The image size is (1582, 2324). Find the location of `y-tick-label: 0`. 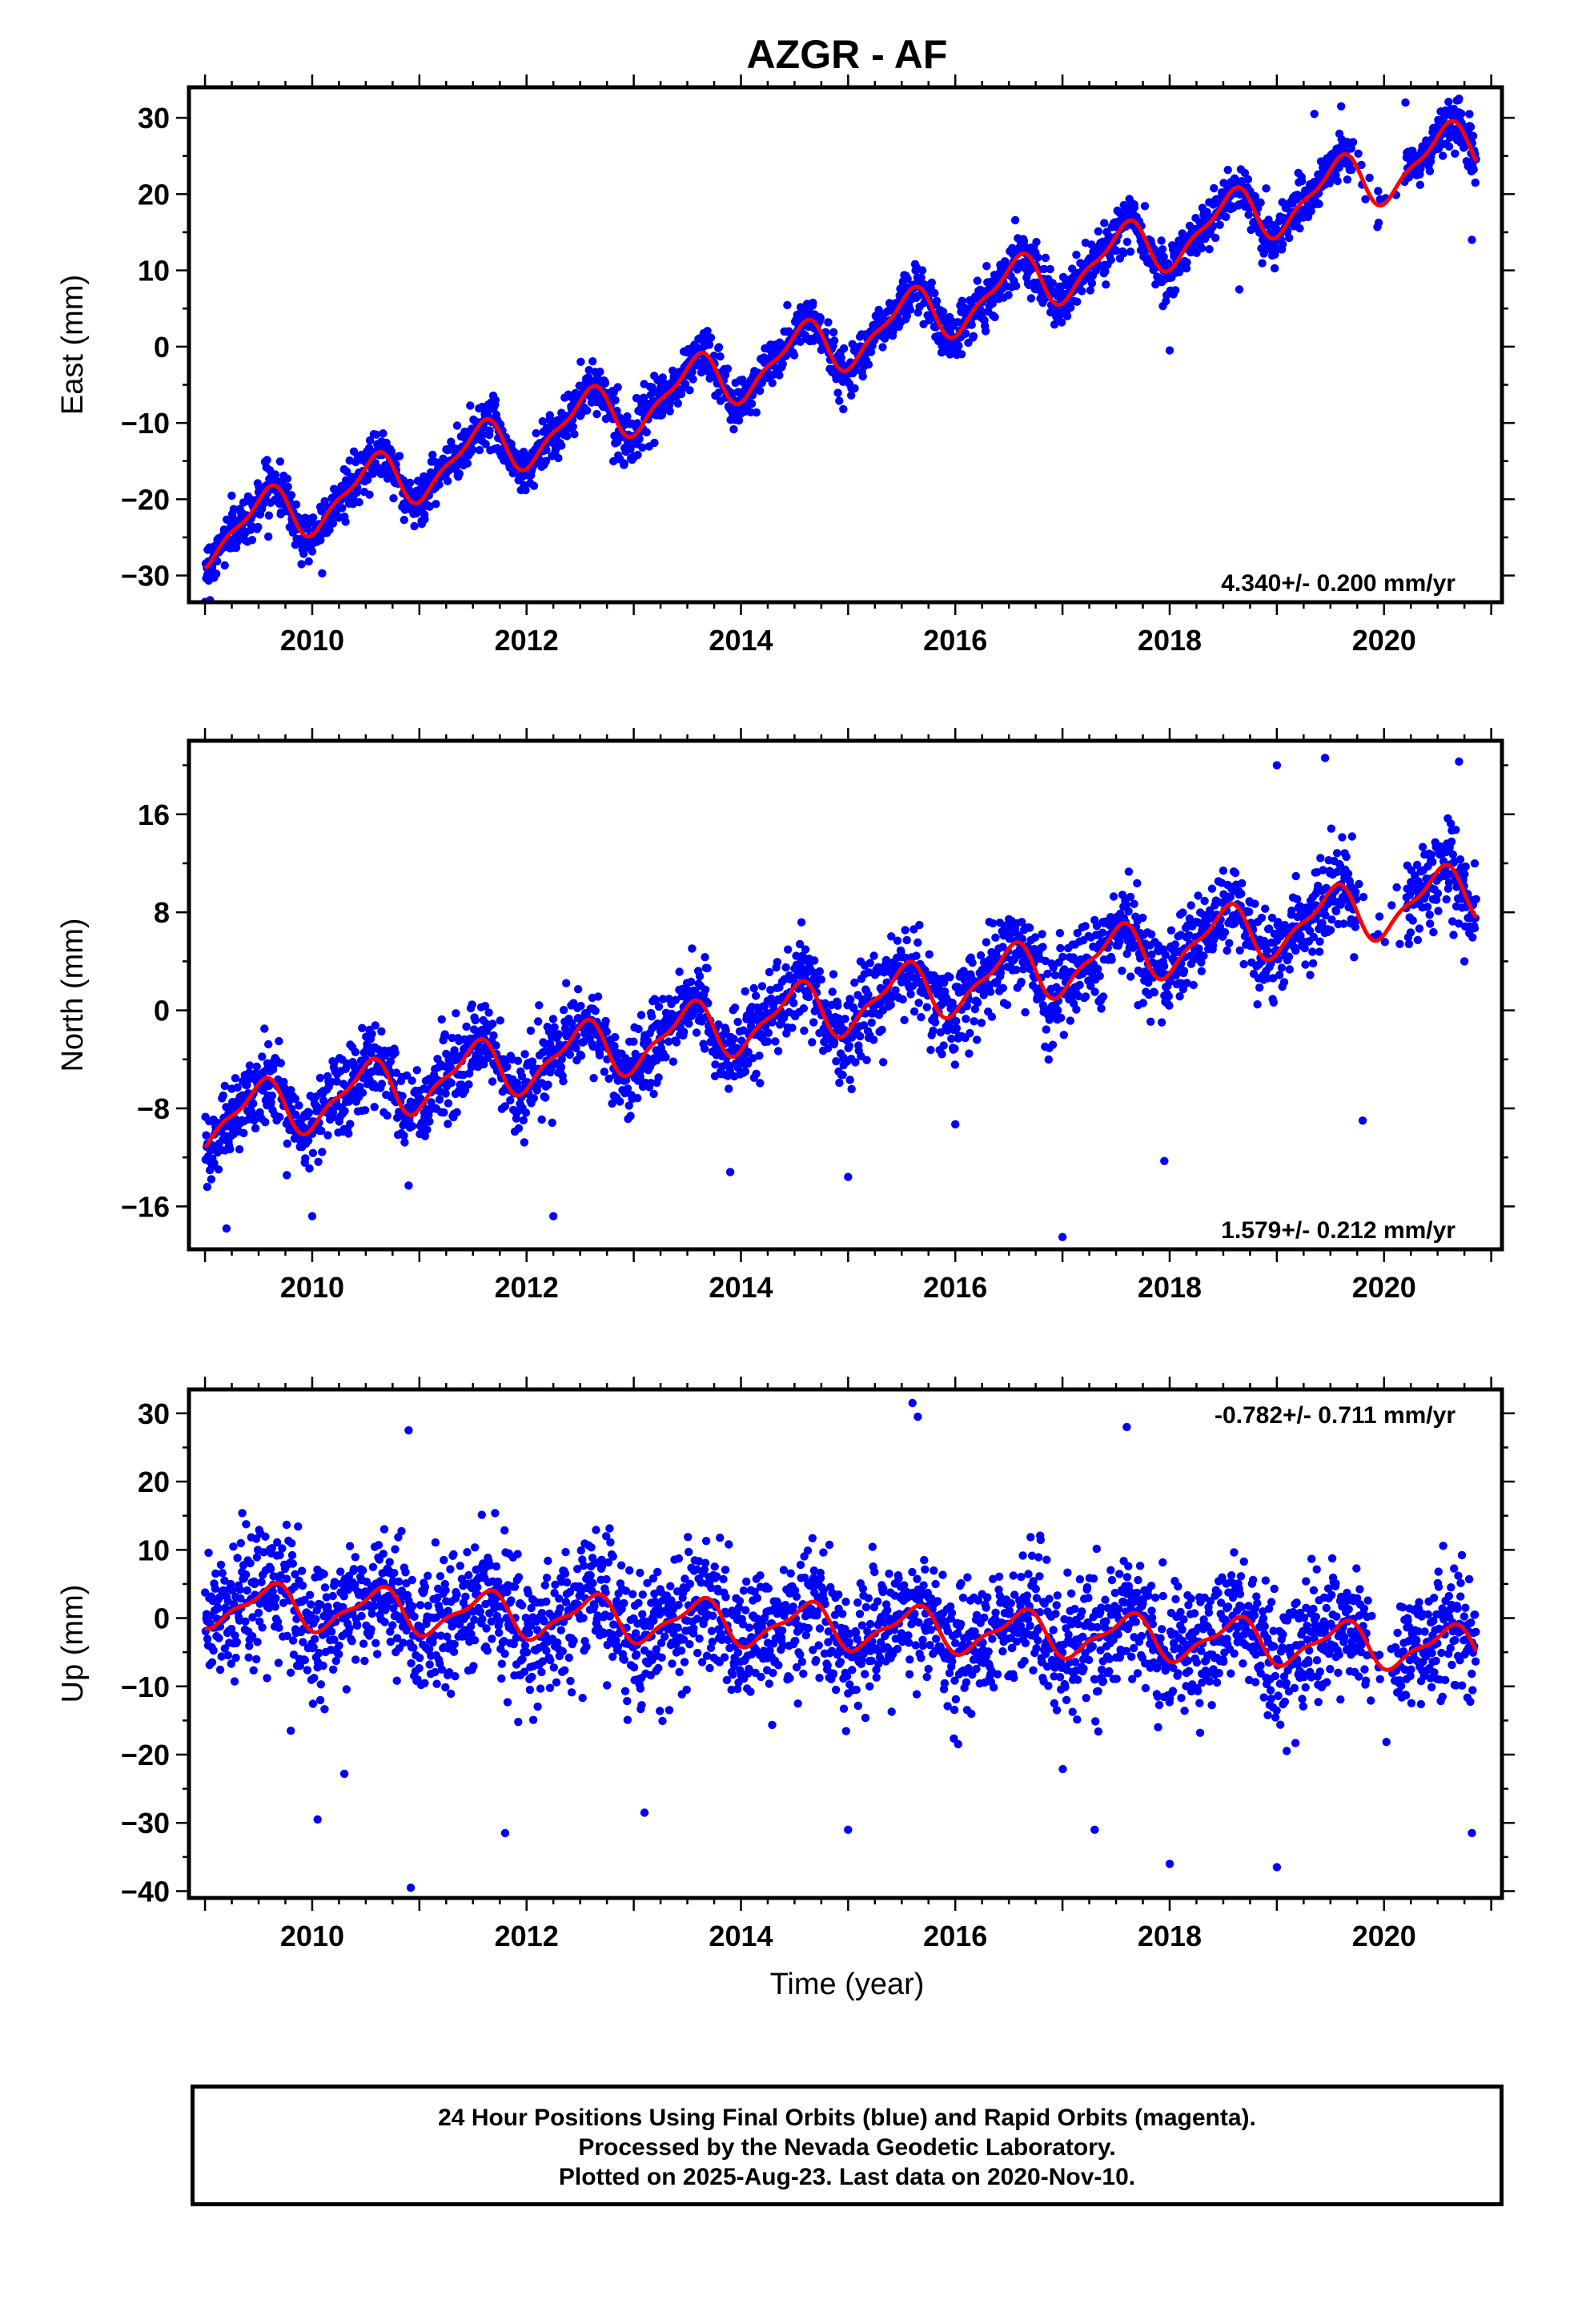

y-tick-label: 0 is located at coordinates (162, 347).